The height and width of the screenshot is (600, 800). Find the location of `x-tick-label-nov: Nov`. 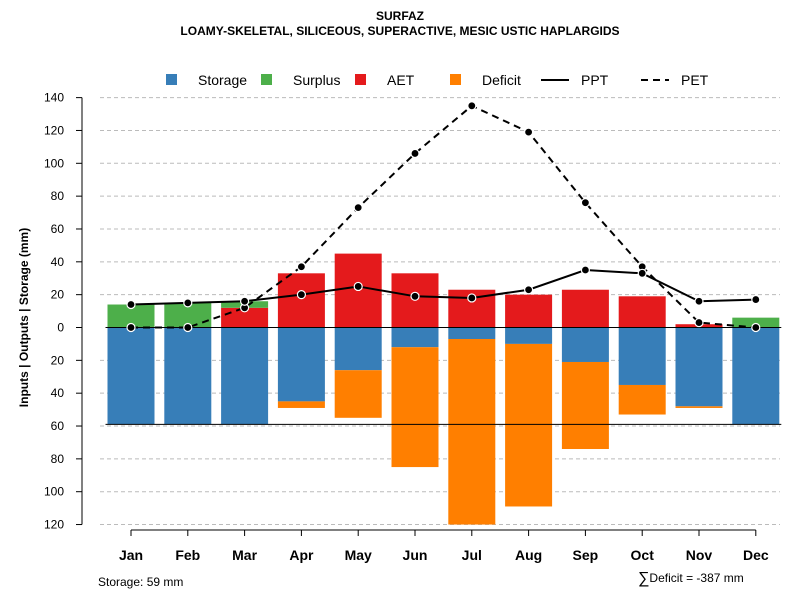

x-tick-label-nov: Nov is located at coordinates (699, 555).